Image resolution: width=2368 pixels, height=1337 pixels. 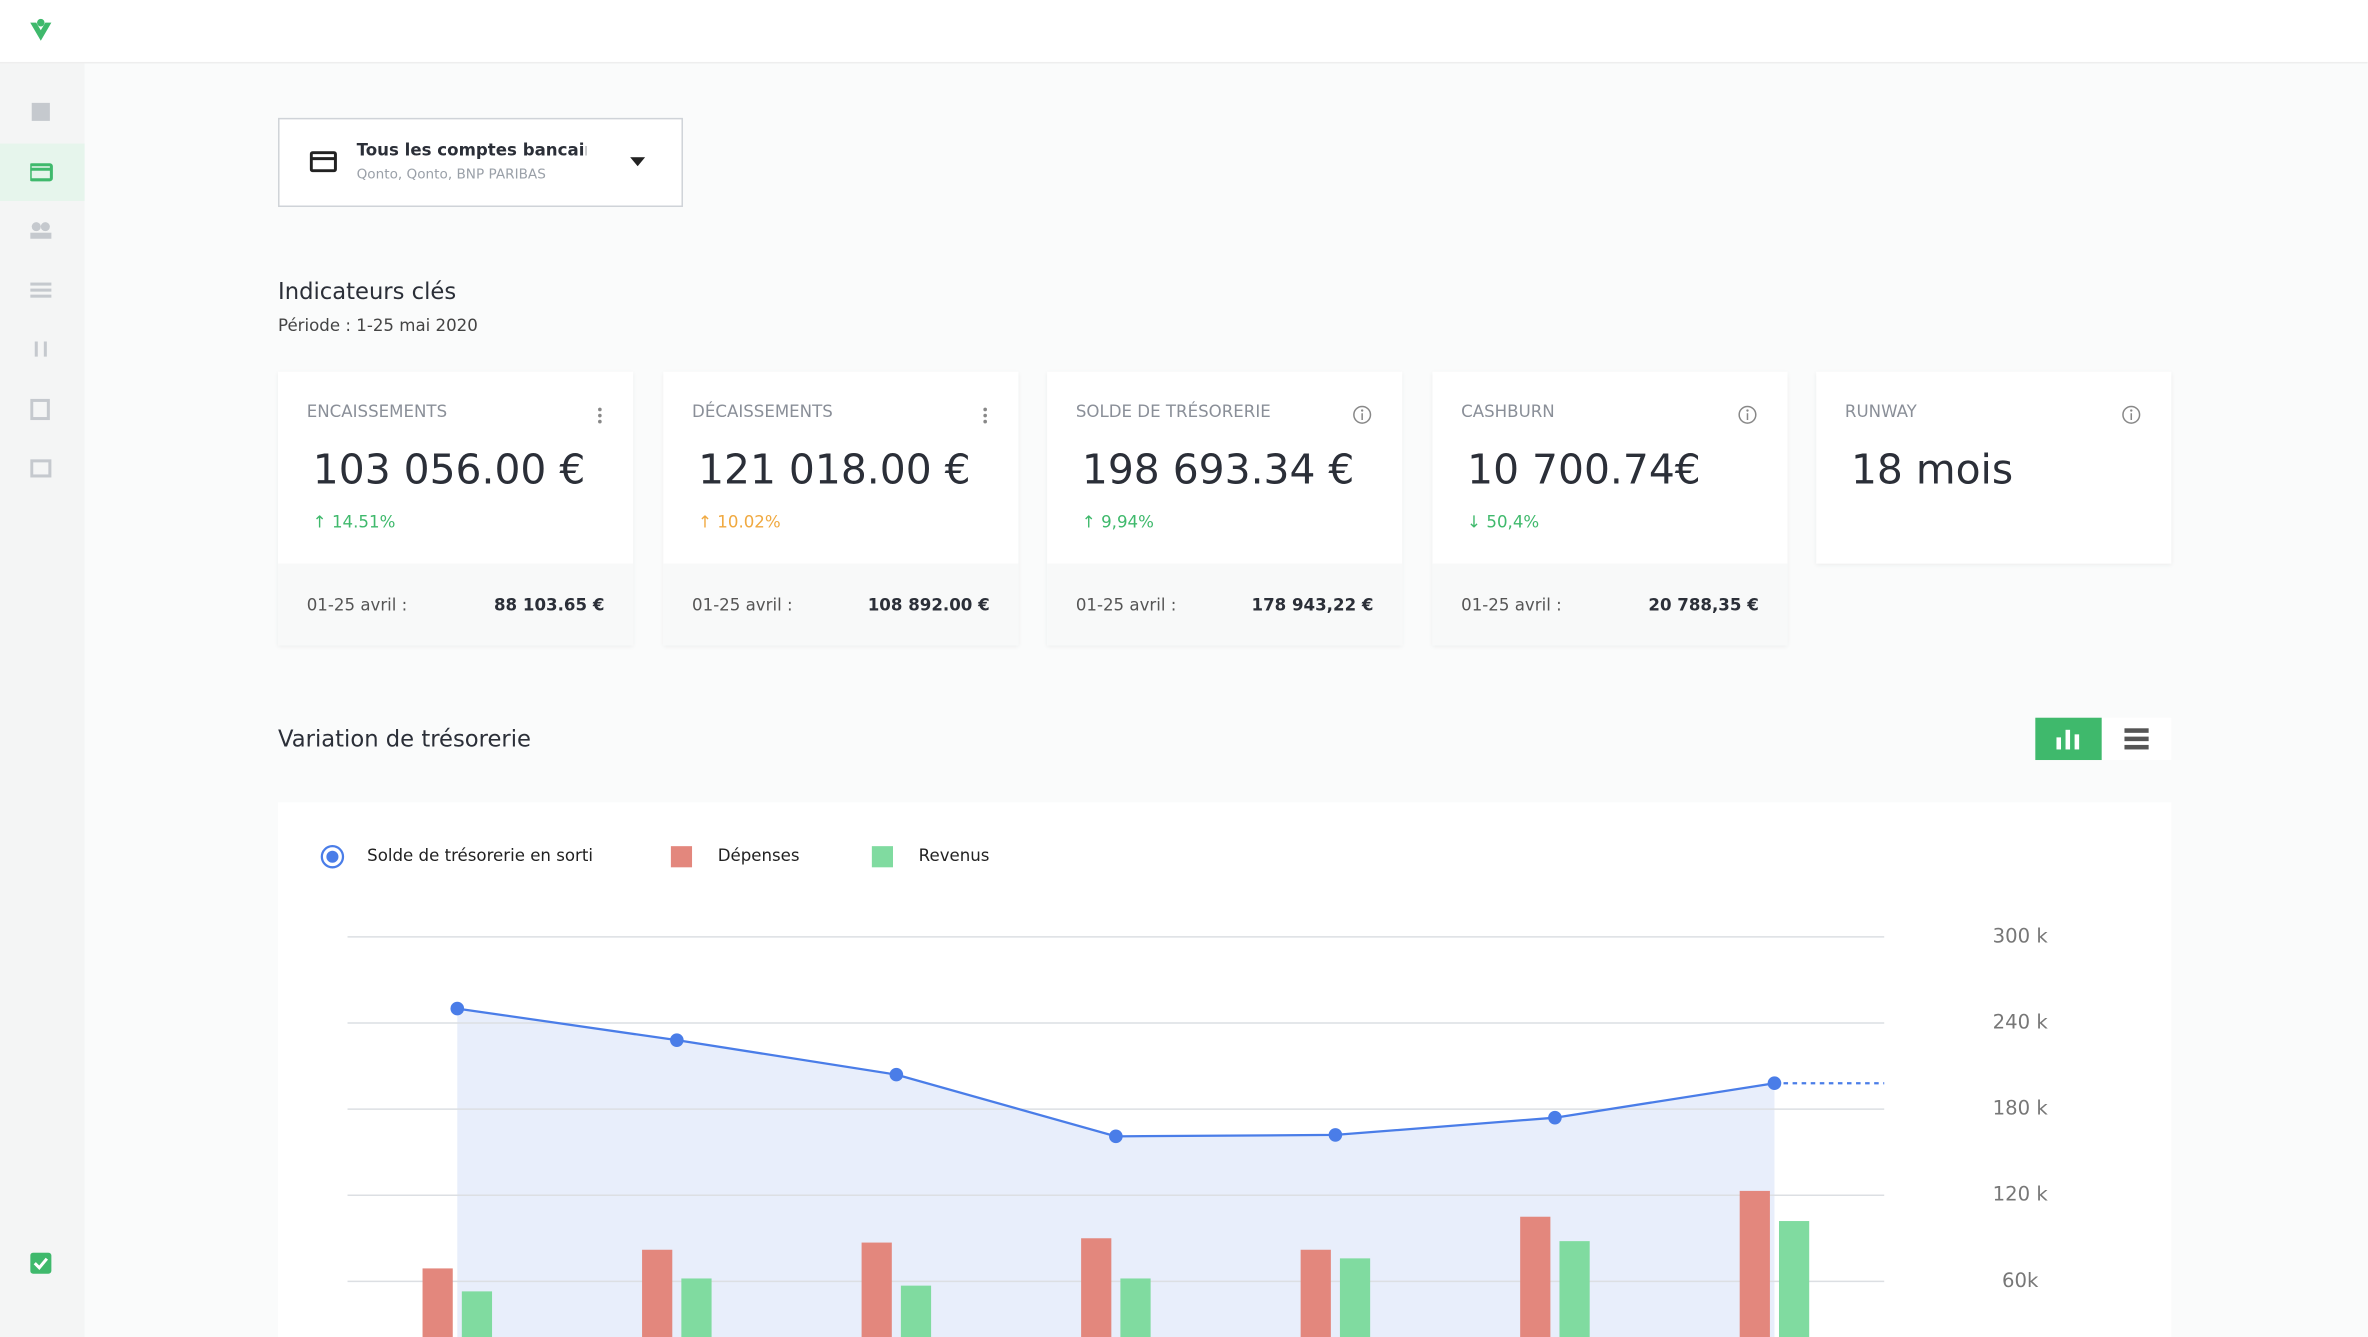 What do you see at coordinates (404, 739) in the screenshot?
I see `chart-title: Variation de trésorerie` at bounding box center [404, 739].